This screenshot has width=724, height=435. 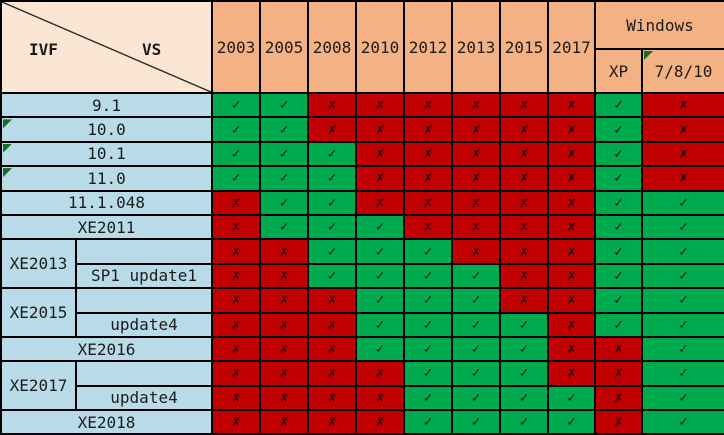 I want to click on row-label-11-0: 11.0, so click(x=106, y=178).